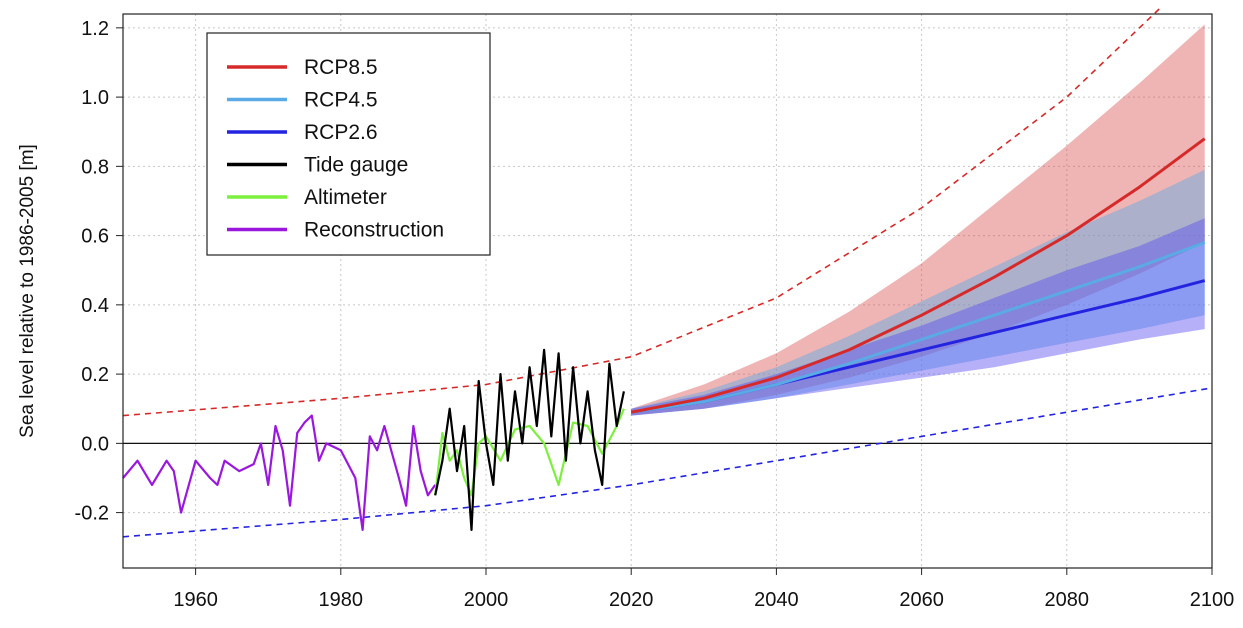  What do you see at coordinates (341, 100) in the screenshot?
I see `legend-label-rcp4-5: RCP4.5` at bounding box center [341, 100].